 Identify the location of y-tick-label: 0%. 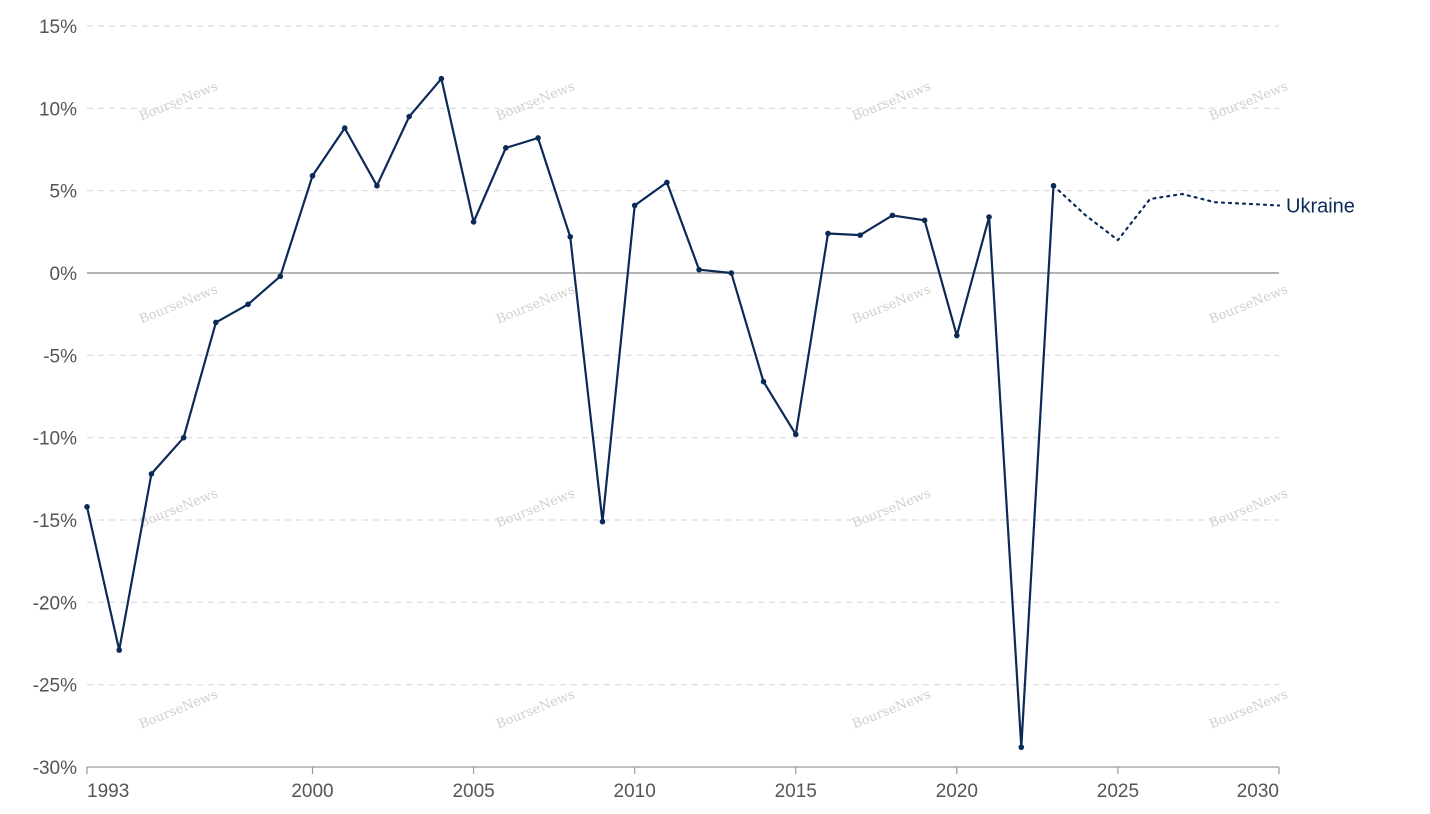
(64, 274).